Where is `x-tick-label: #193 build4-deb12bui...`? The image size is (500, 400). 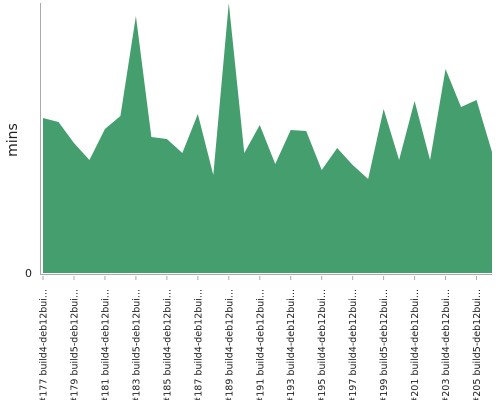
x-tick-label: #193 build4-deb12bui... is located at coordinates (291, 344).